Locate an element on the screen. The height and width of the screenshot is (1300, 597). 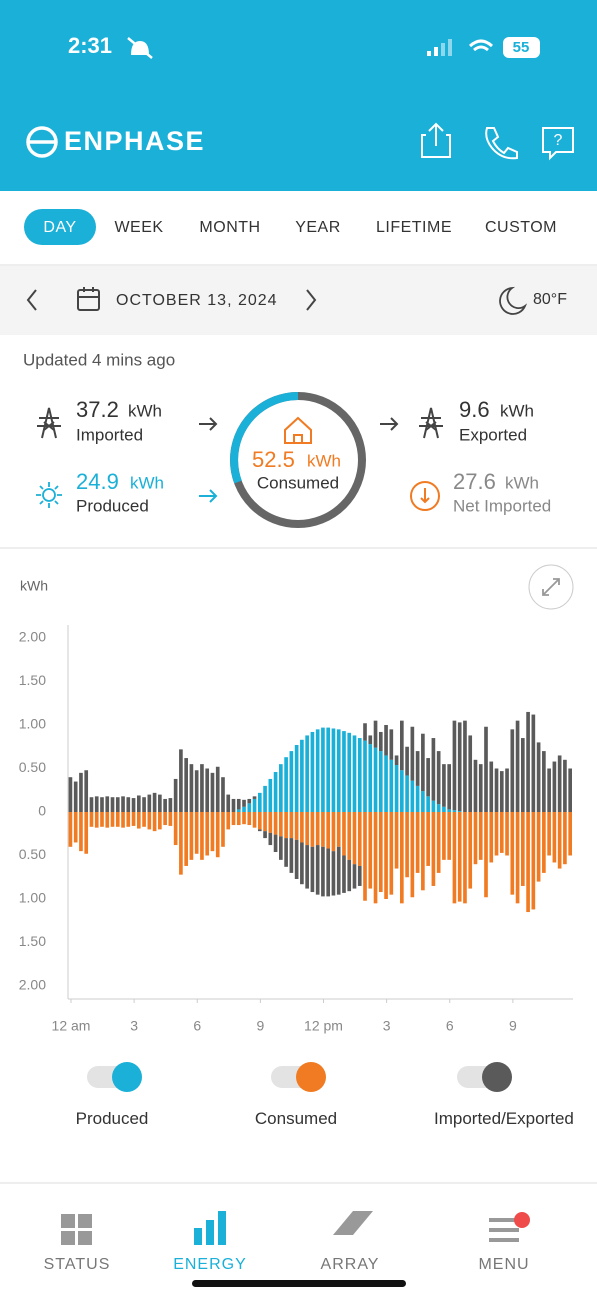
nav-label: STATUS is located at coordinates (77, 1264).